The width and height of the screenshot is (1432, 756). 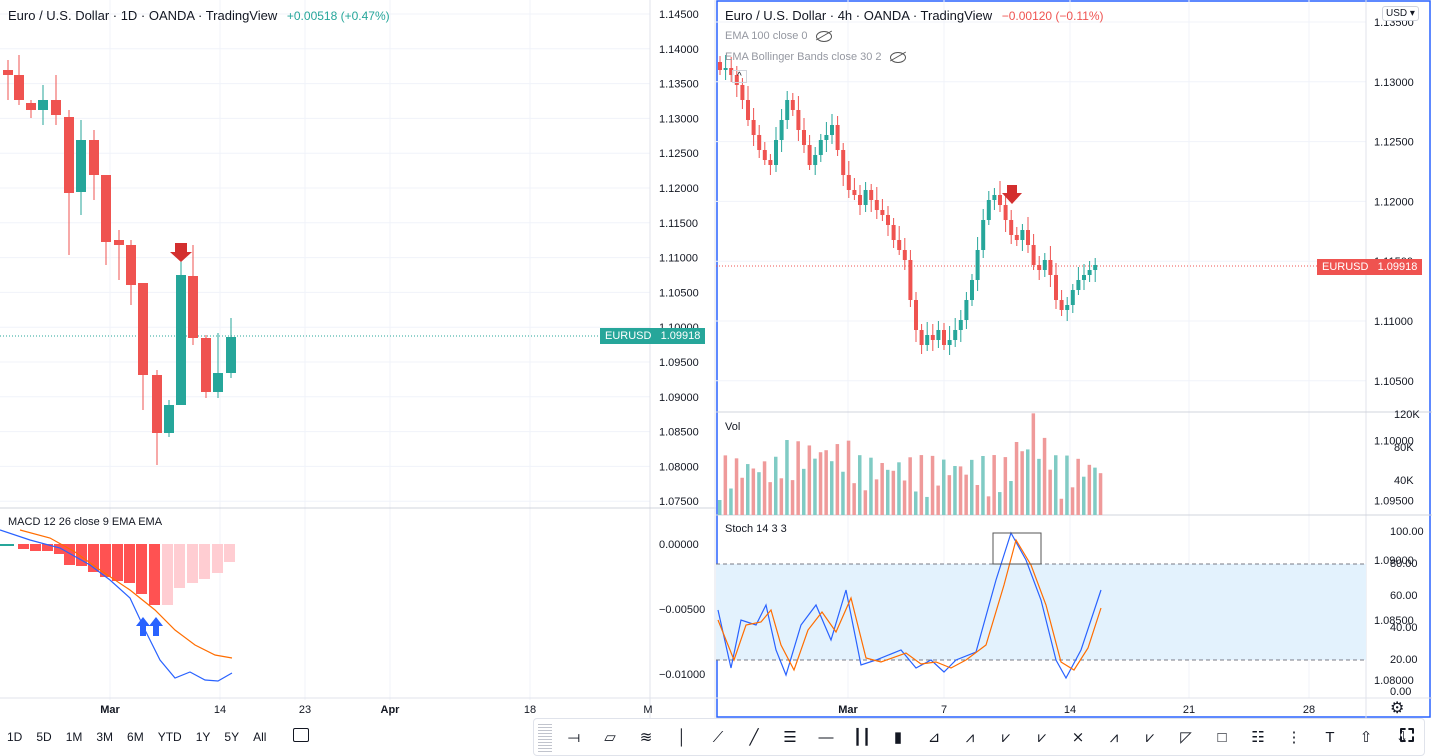 I want to click on horizontal-line-icon: —, so click(x=826, y=737).